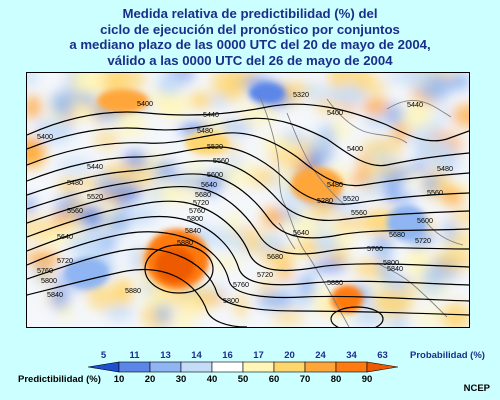 Image resolution: width=500 pixels, height=400 pixels. I want to click on probability-tick: 14, so click(196, 355).